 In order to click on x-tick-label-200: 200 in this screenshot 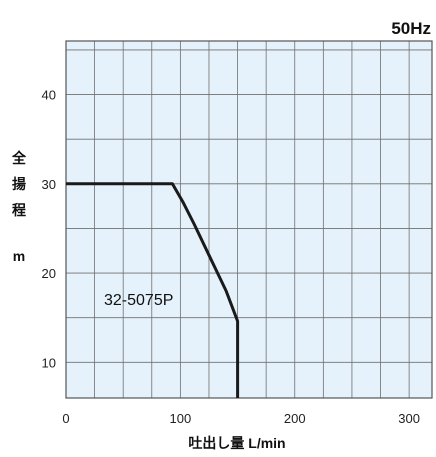, I will do `click(295, 418)`.